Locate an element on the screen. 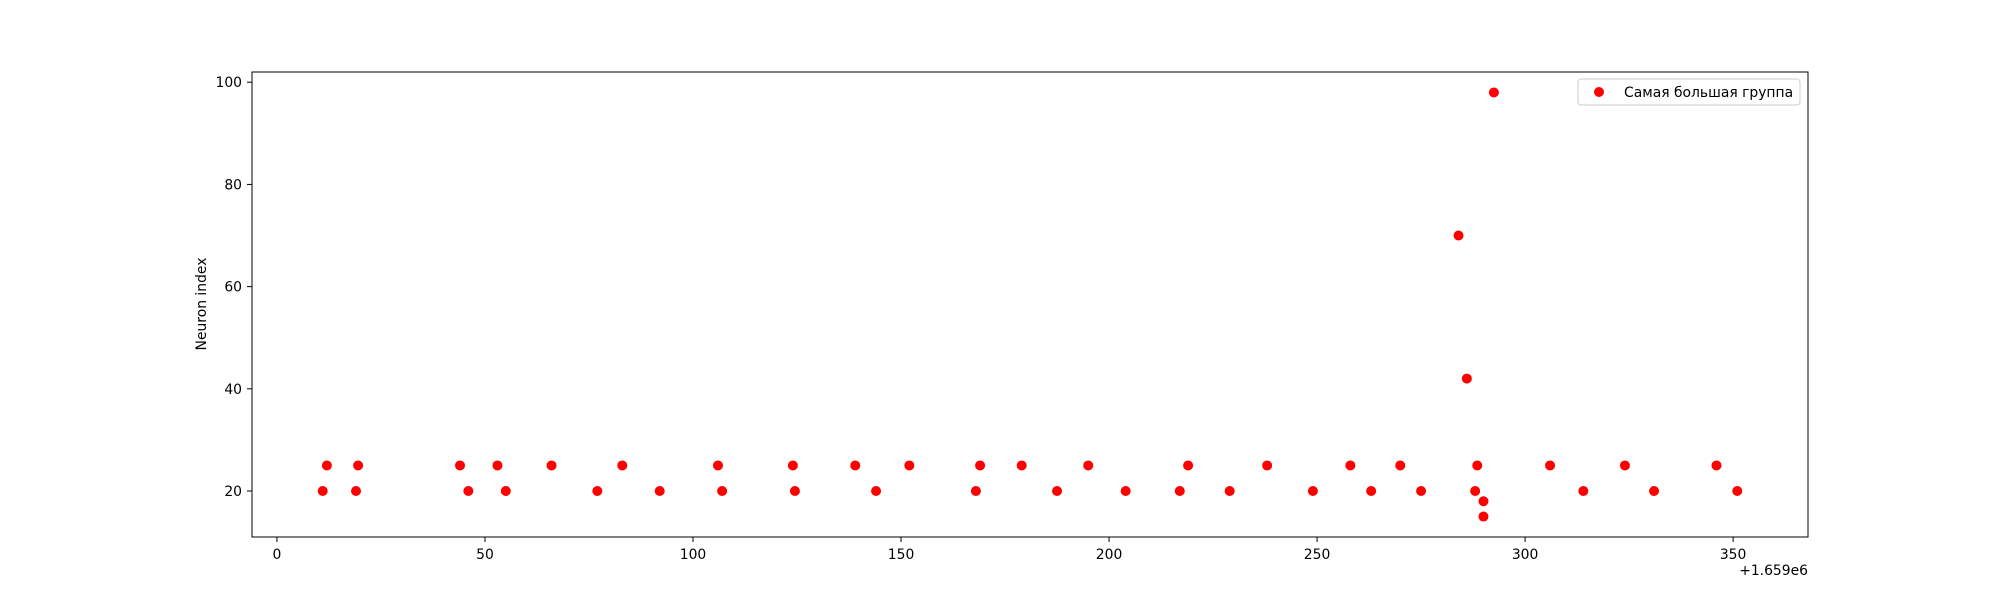 Image resolution: width=2000 pixels, height=600 pixels. legend-label: Самая большая группа is located at coordinates (1708, 93).